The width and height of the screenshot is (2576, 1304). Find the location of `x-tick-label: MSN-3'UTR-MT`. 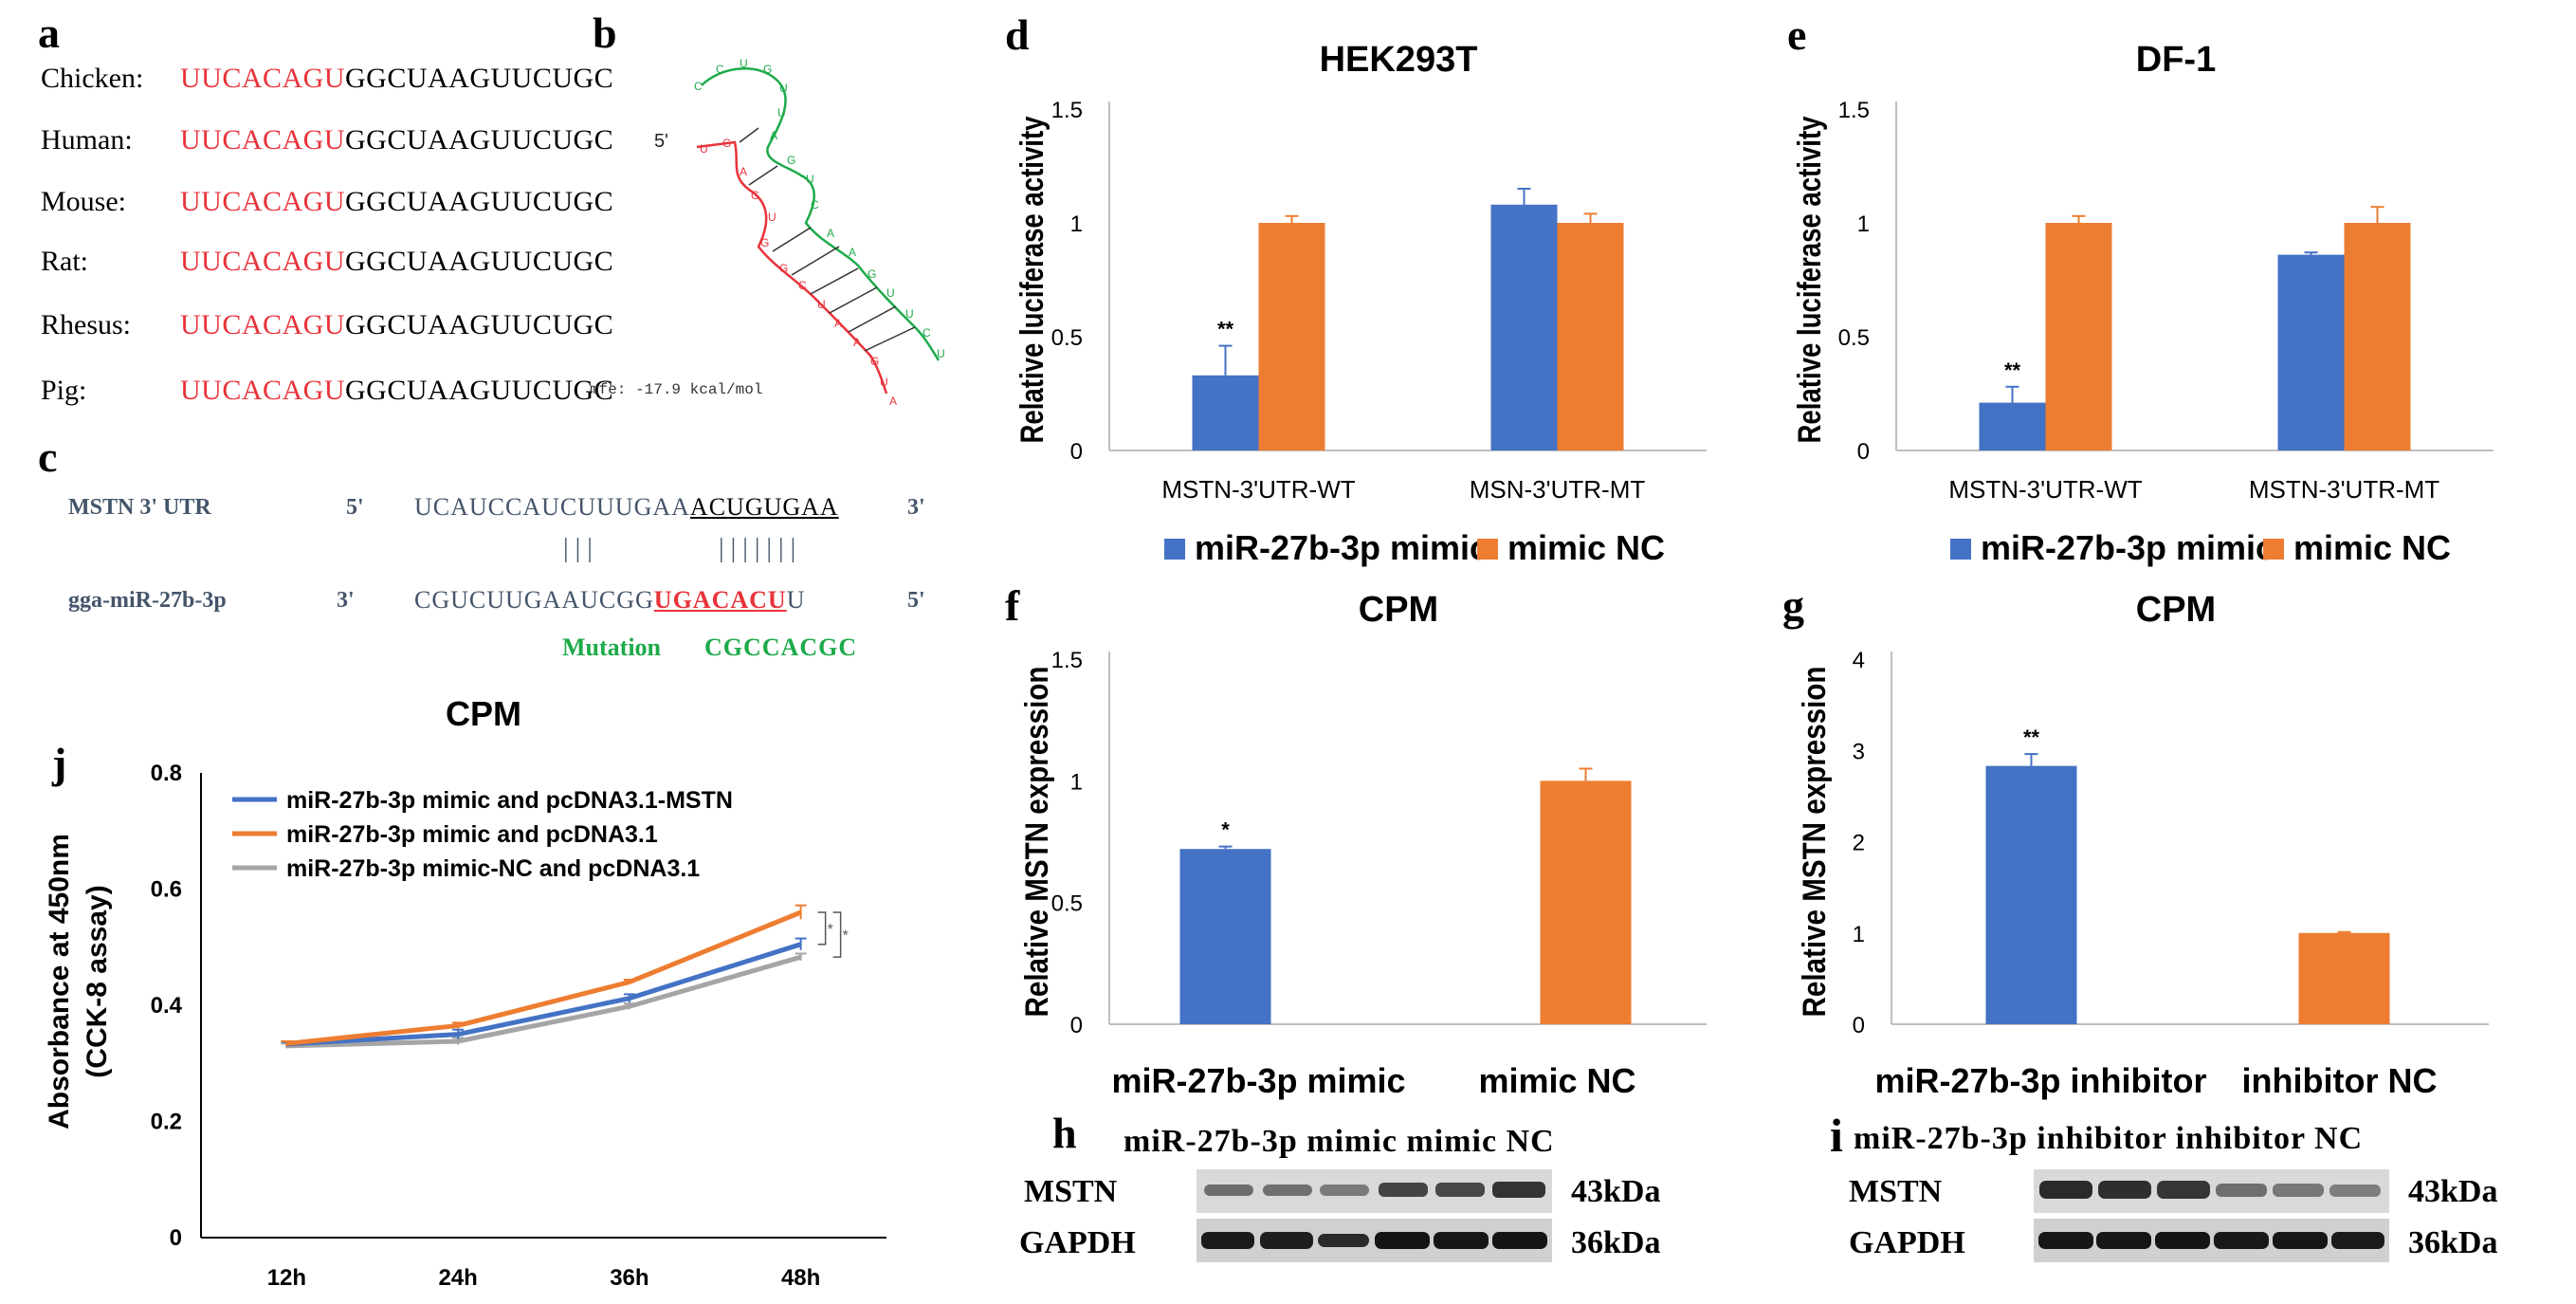

x-tick-label: MSN-3'UTR-MT is located at coordinates (1558, 489).